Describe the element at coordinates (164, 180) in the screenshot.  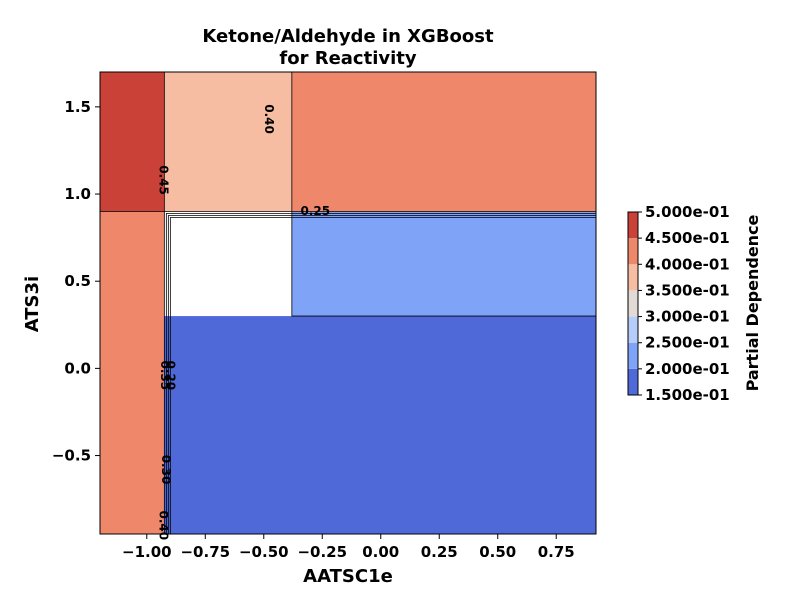
I see `contour-label-1: 0.45` at that location.